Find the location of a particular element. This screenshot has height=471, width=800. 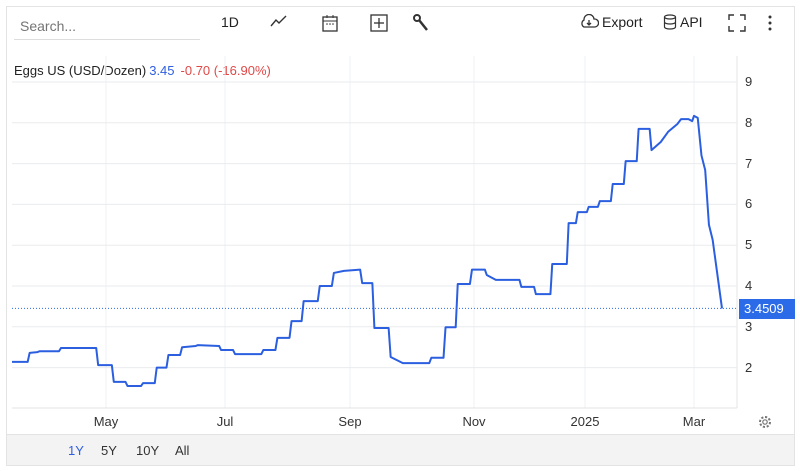

x-tick-label: Sep is located at coordinates (350, 421).